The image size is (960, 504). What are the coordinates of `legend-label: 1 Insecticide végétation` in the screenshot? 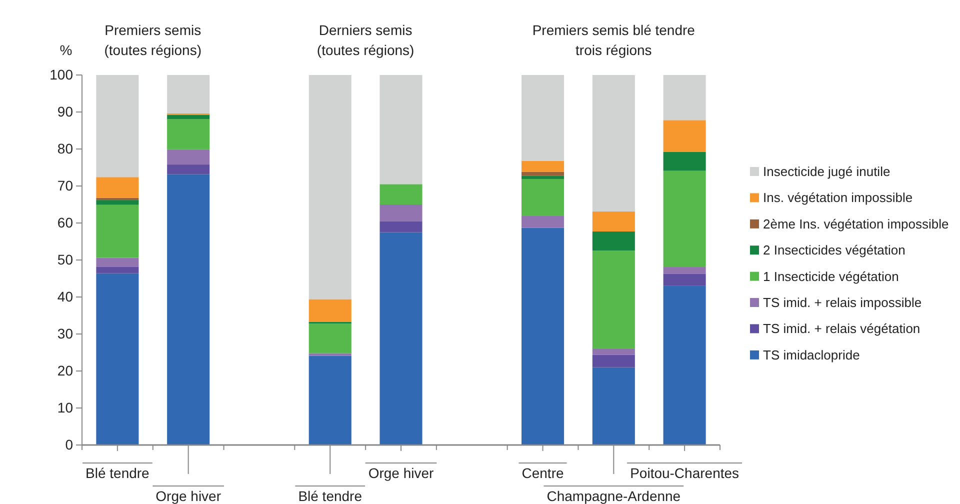 It's located at (831, 276).